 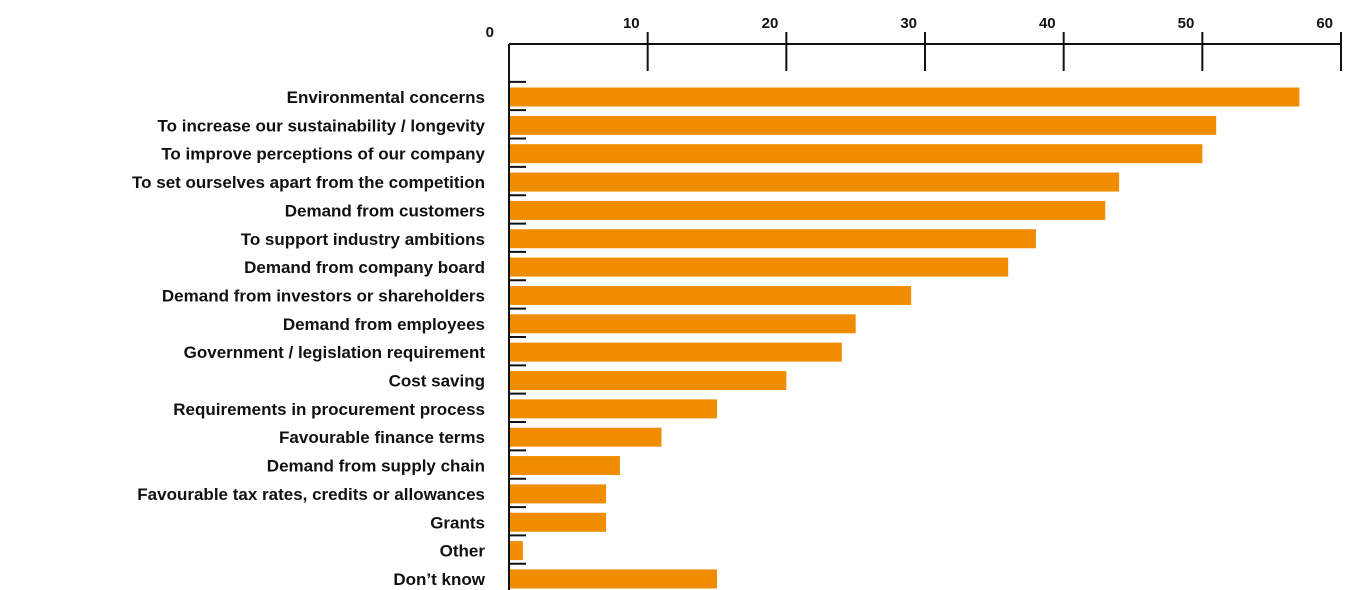 I want to click on x-axis: 0 10 20 30 40 50 60, so click(x=914, y=43).